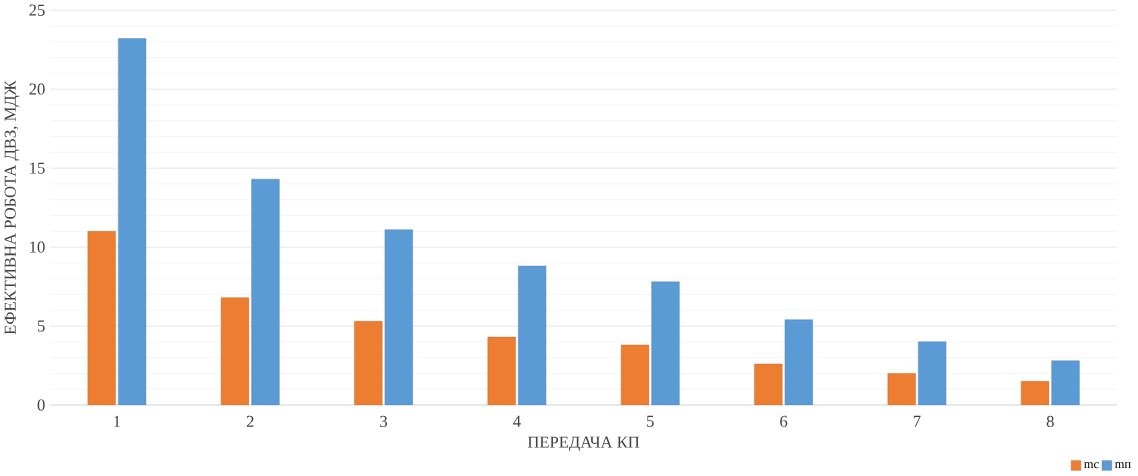 The height and width of the screenshot is (476, 1138). Describe the element at coordinates (250, 421) in the screenshot. I see `x-tick-label: 2` at that location.